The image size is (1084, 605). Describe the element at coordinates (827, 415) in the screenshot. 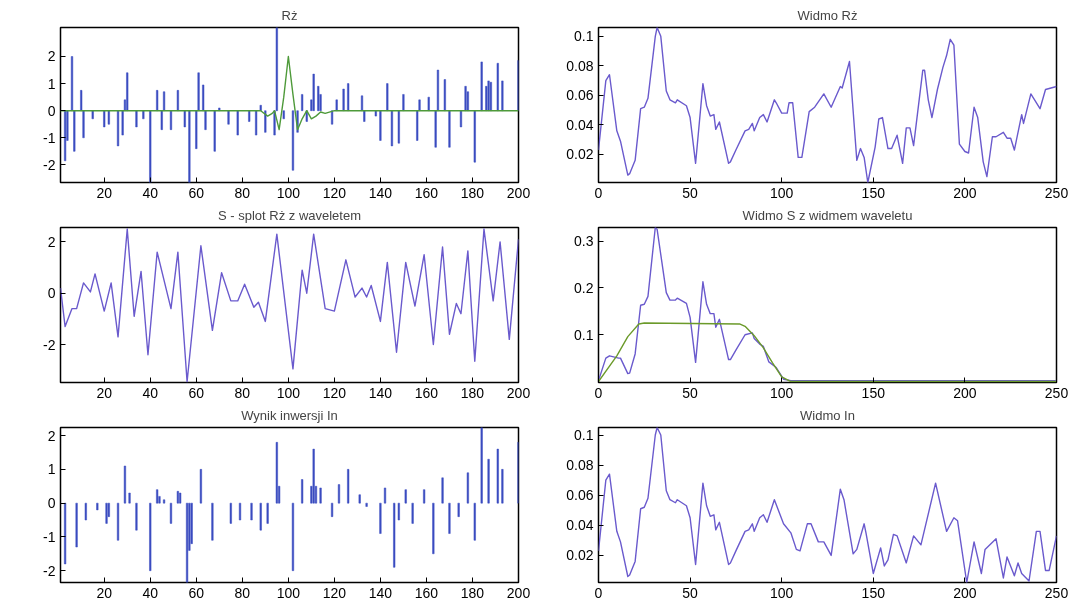

I see `chart-title: Widmo In` at that location.